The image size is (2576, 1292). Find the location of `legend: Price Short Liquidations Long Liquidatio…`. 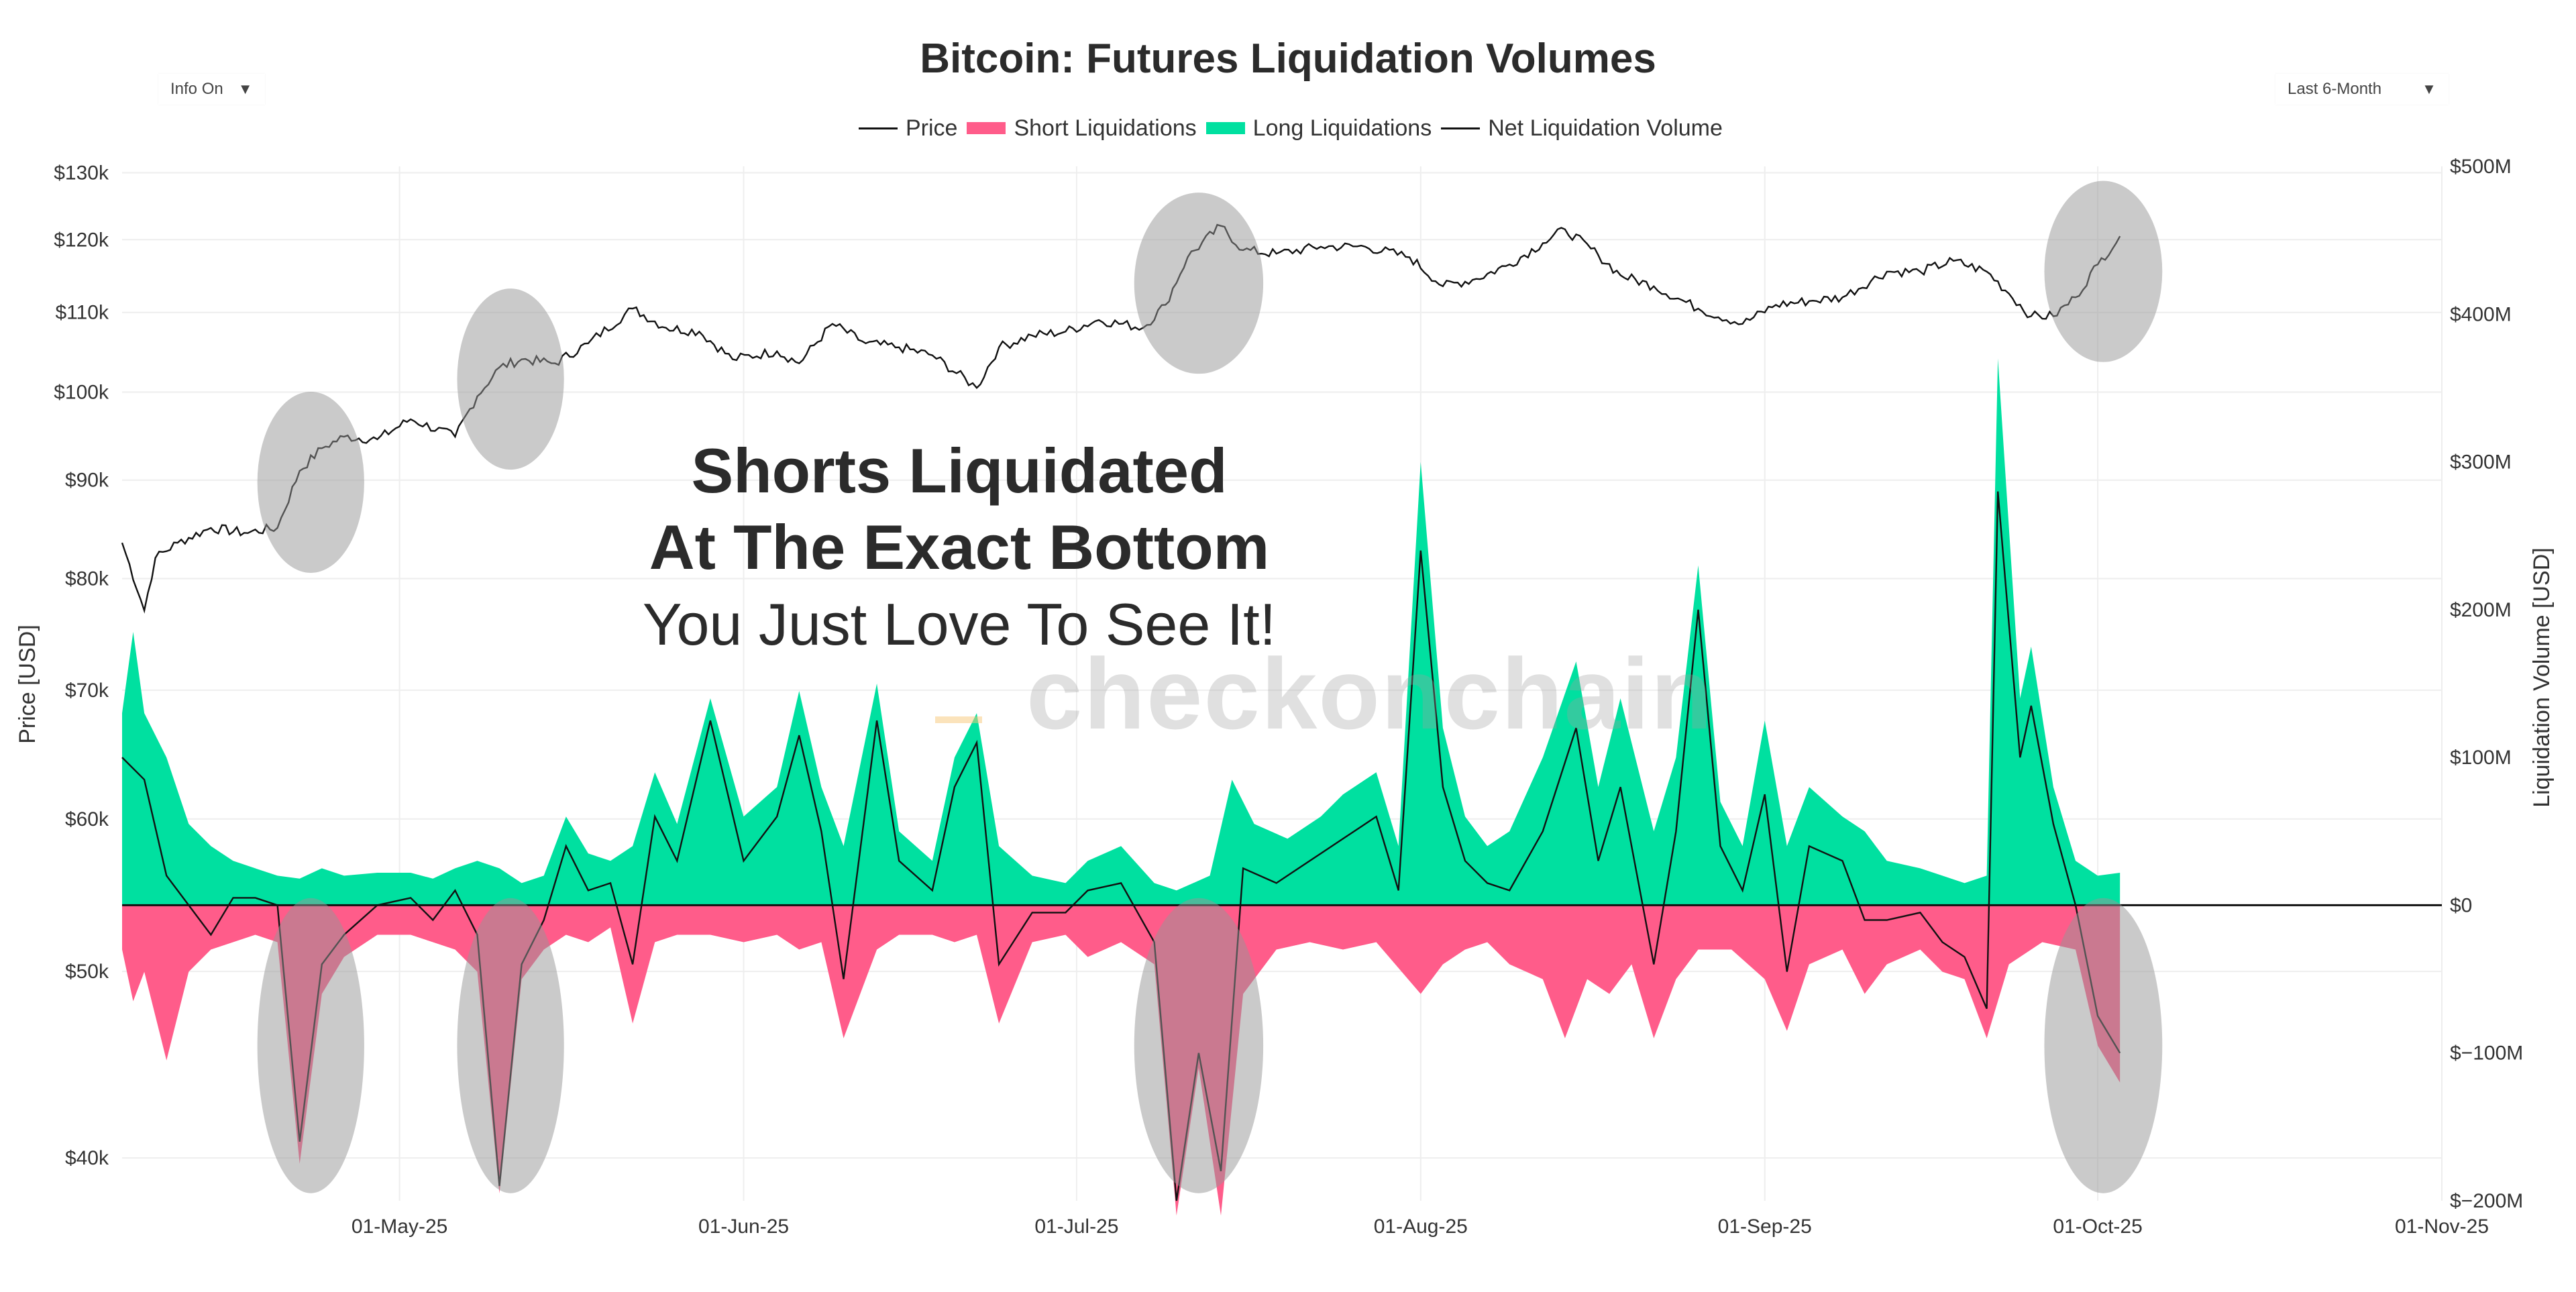

legend: Price Short Liquidations Long Liquidatio… is located at coordinates (1295, 128).